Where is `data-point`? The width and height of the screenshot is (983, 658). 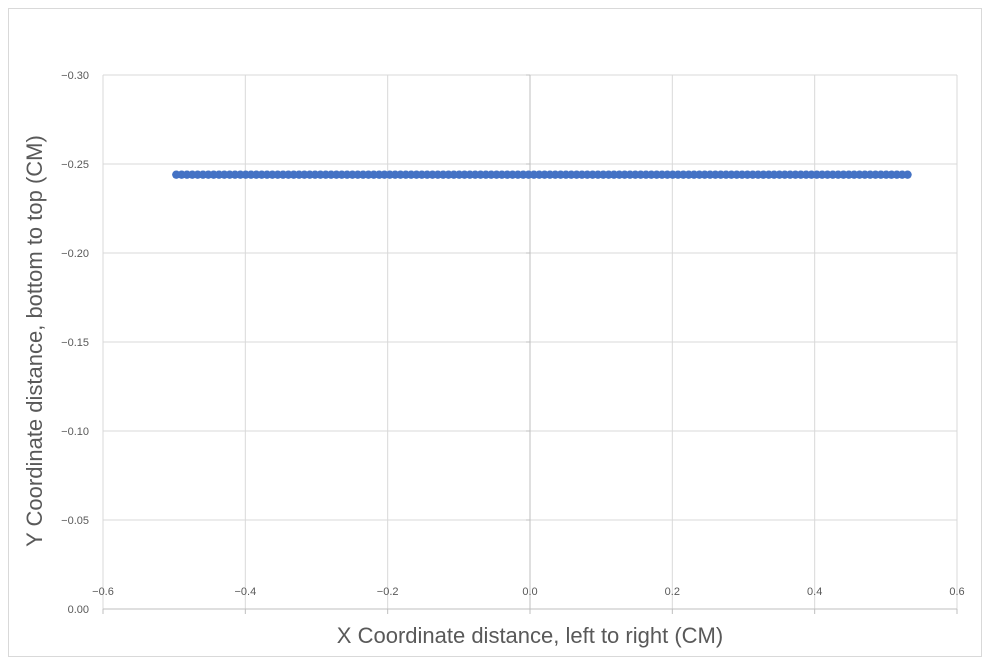 data-point is located at coordinates (907, 174).